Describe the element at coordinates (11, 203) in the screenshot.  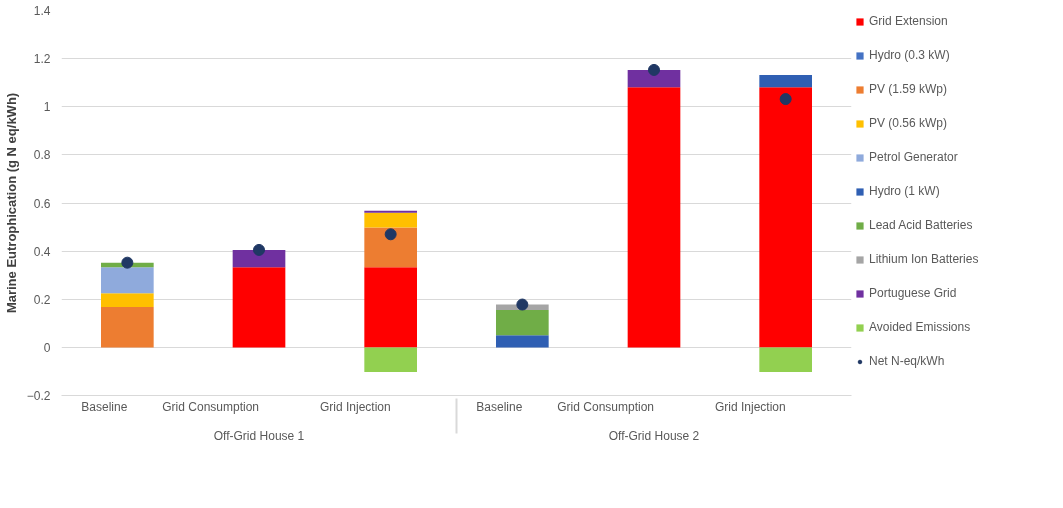
I see `y-axis-title: Marine Eutrophication (g N eq/kWh)` at that location.